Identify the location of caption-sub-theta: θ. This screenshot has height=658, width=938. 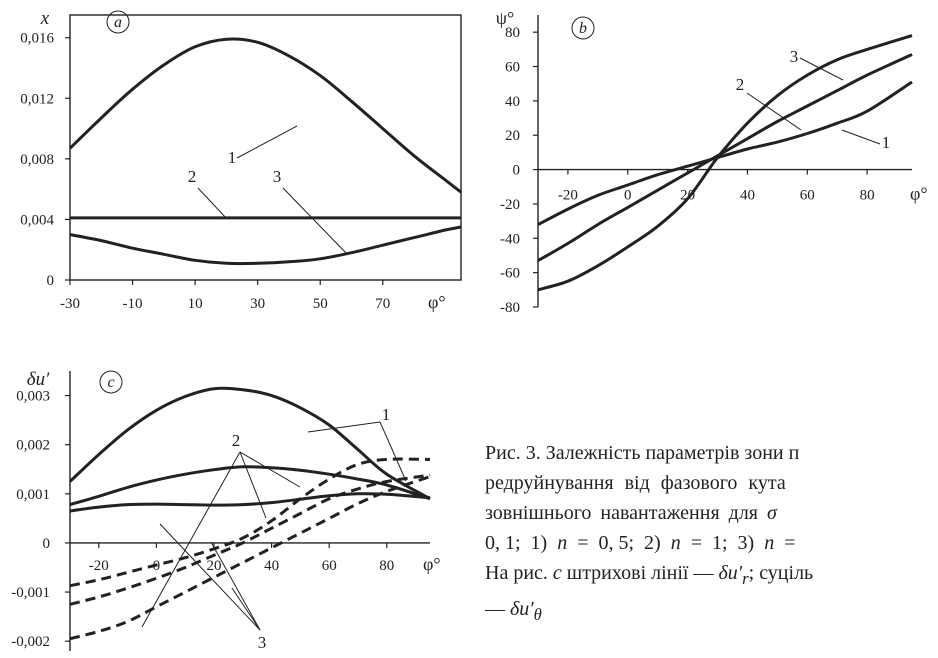
(537, 614).